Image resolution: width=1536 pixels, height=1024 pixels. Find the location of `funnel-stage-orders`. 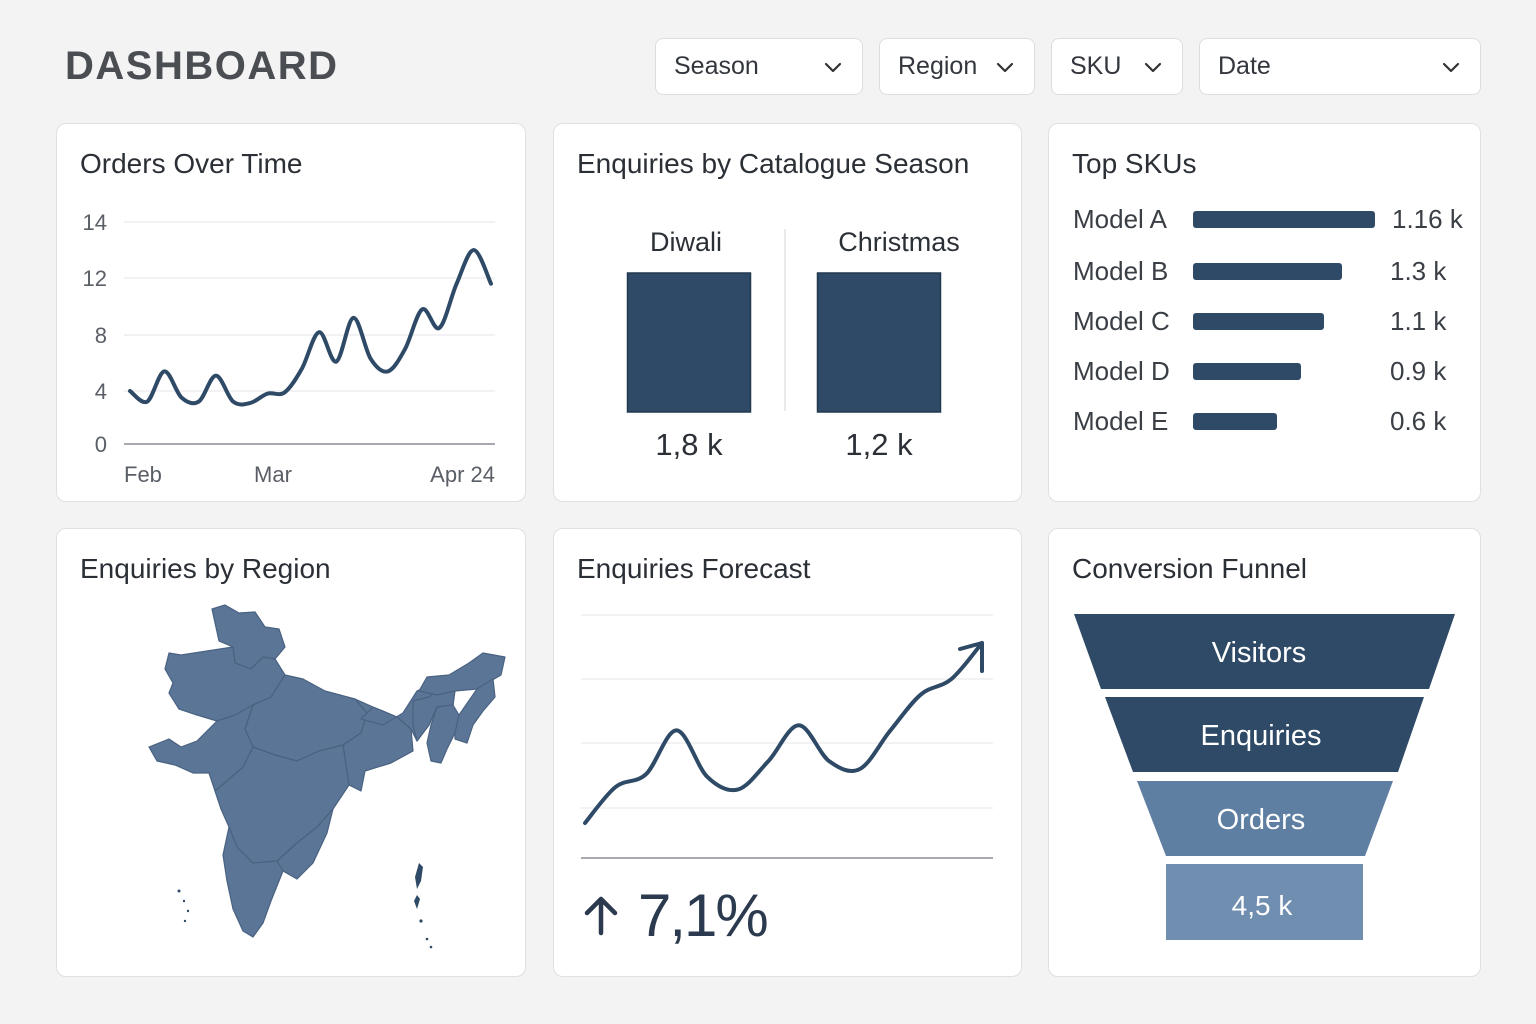

funnel-stage-orders is located at coordinates (1265, 818).